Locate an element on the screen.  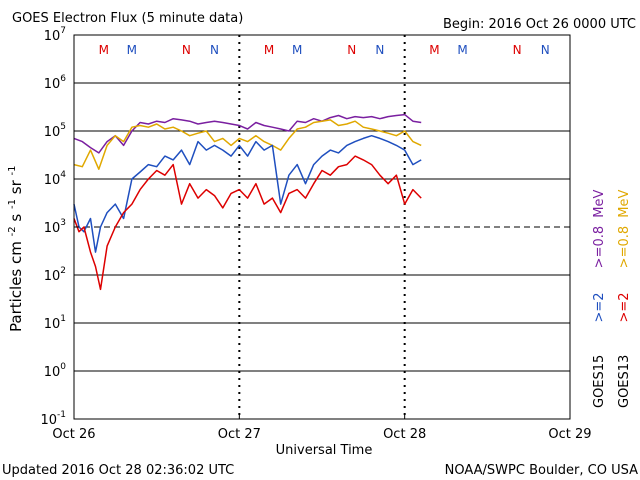
y-tick-label: 10⁶ is located at coordinates (55, 83).